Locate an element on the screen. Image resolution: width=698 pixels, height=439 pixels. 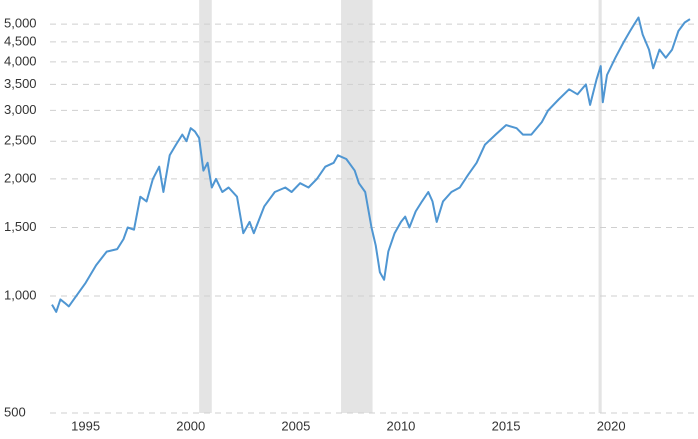
y-tick-label: 5,000 is located at coordinates (20, 23).